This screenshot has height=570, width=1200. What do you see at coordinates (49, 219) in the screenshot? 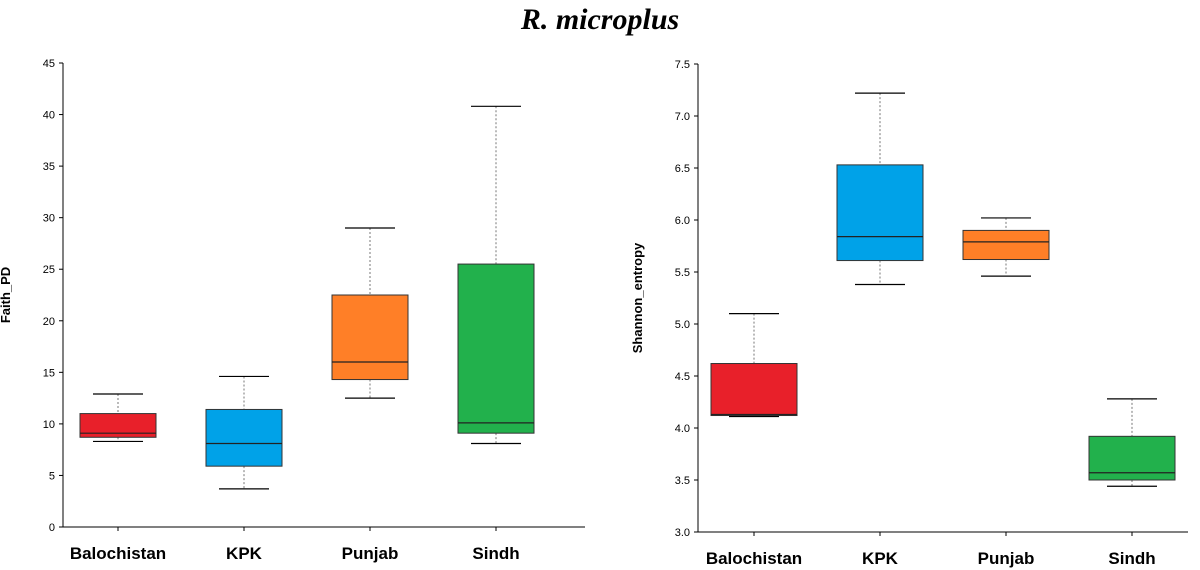
I see `y-tick-label: 30` at bounding box center [49, 219].